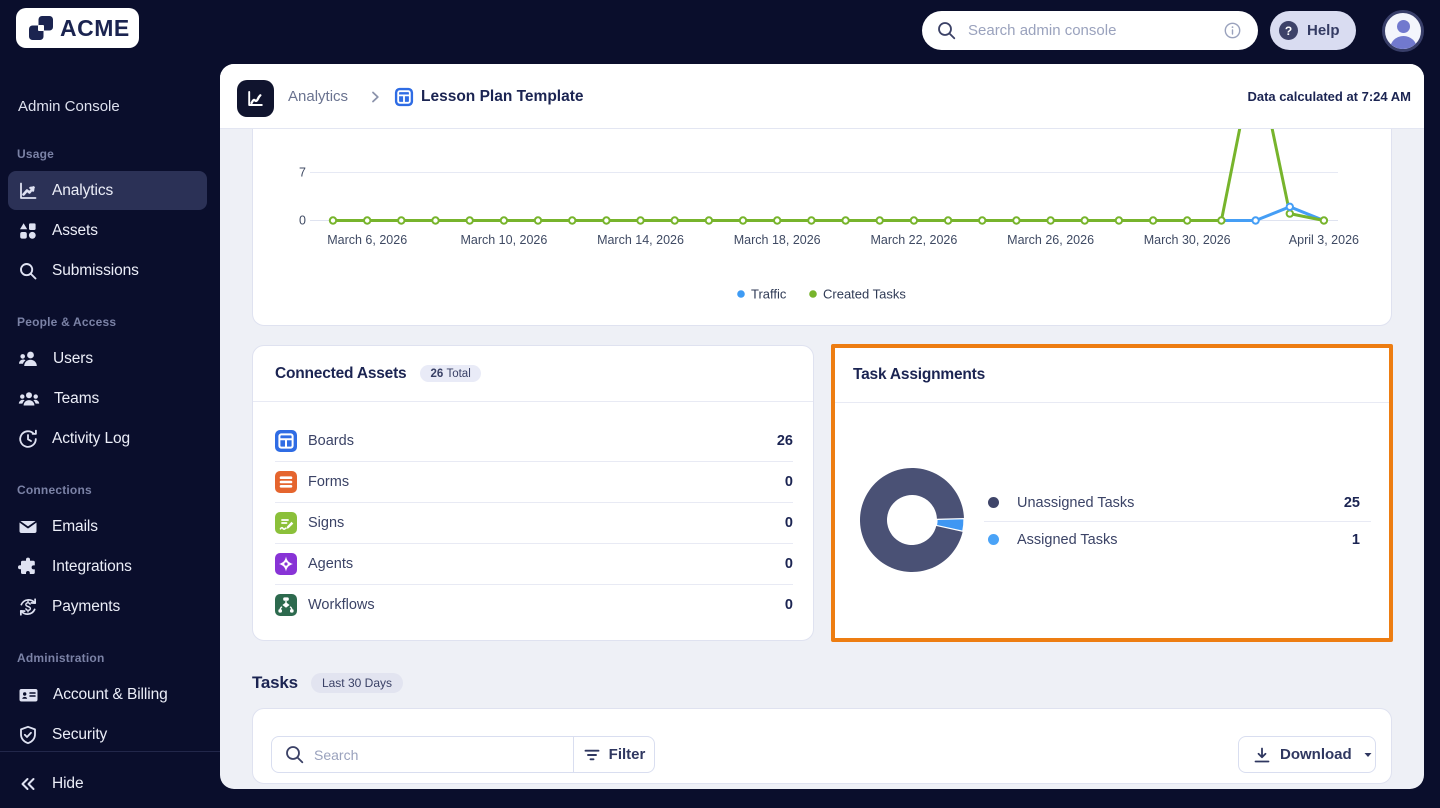  I want to click on svg-text: Created Tasks, so click(864, 294).